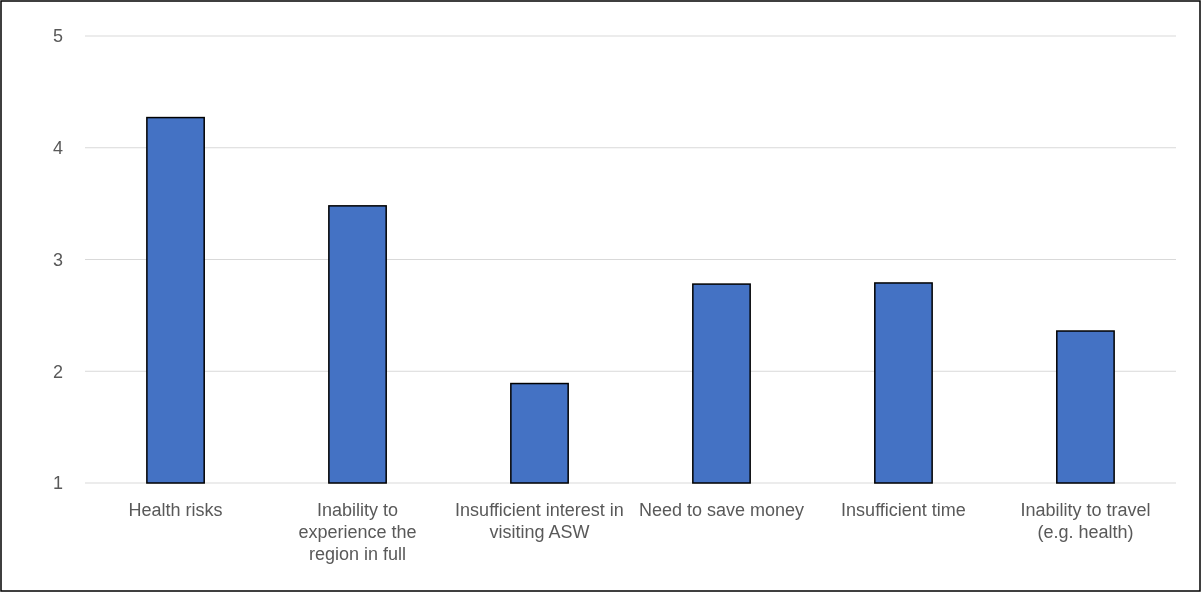 This screenshot has height=592, width=1203. Describe the element at coordinates (903, 510) in the screenshot. I see `x-tick-label: Insufficient time` at that location.